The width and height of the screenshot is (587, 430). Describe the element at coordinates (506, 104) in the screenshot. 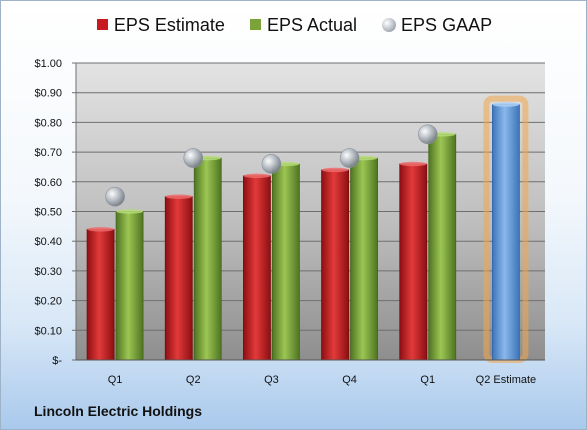

I see `q2-estimate-bar-top` at that location.